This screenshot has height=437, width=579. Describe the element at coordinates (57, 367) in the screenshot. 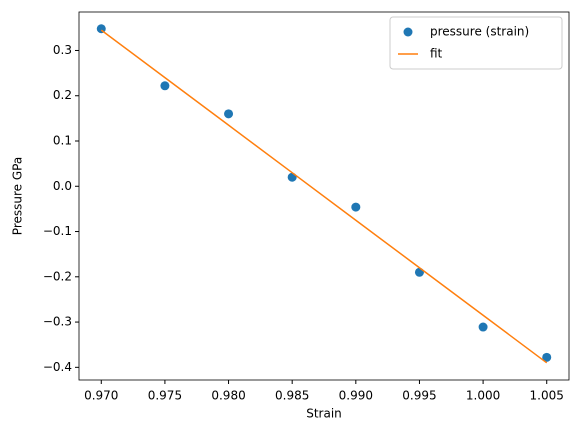

I see `y-tick-label: −0.4` at that location.